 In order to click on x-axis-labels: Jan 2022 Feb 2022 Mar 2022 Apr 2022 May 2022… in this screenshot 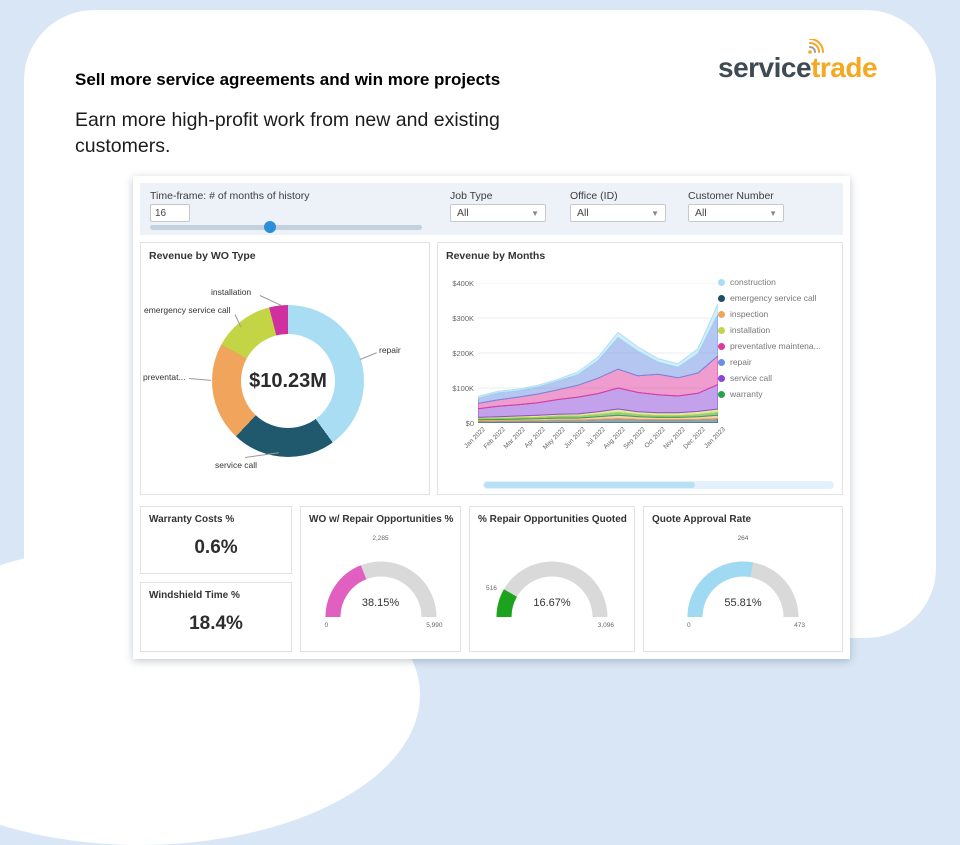, I will do `click(588, 444)`.